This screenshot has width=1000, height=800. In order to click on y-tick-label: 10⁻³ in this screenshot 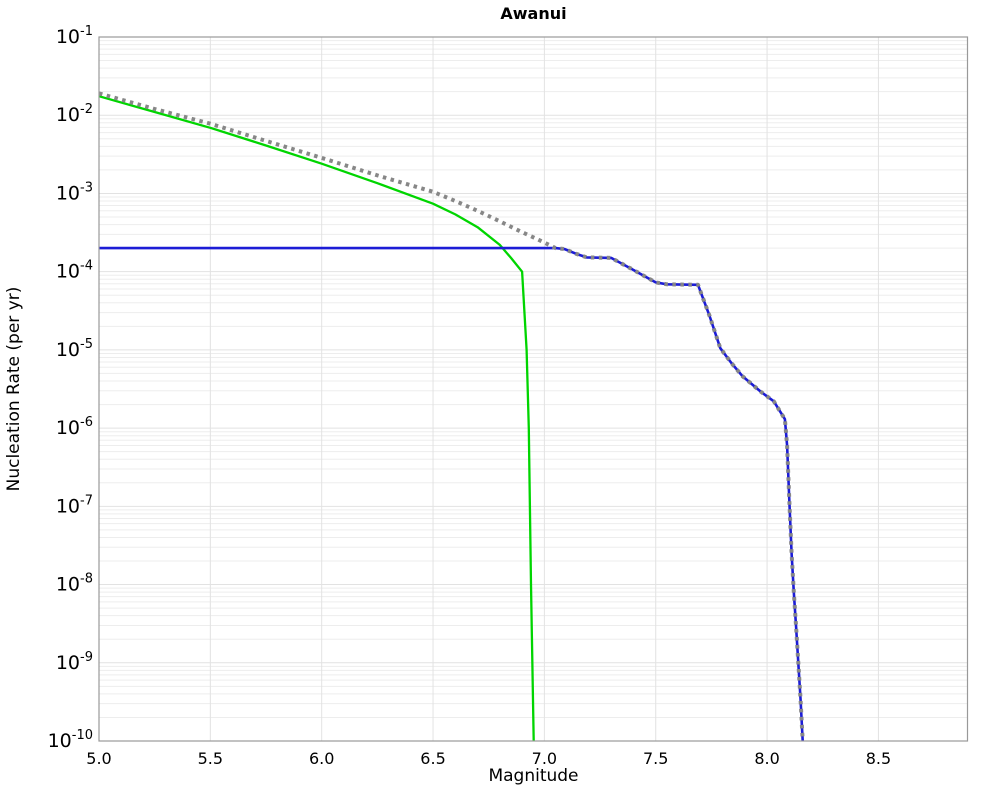, I will do `click(74, 192)`.